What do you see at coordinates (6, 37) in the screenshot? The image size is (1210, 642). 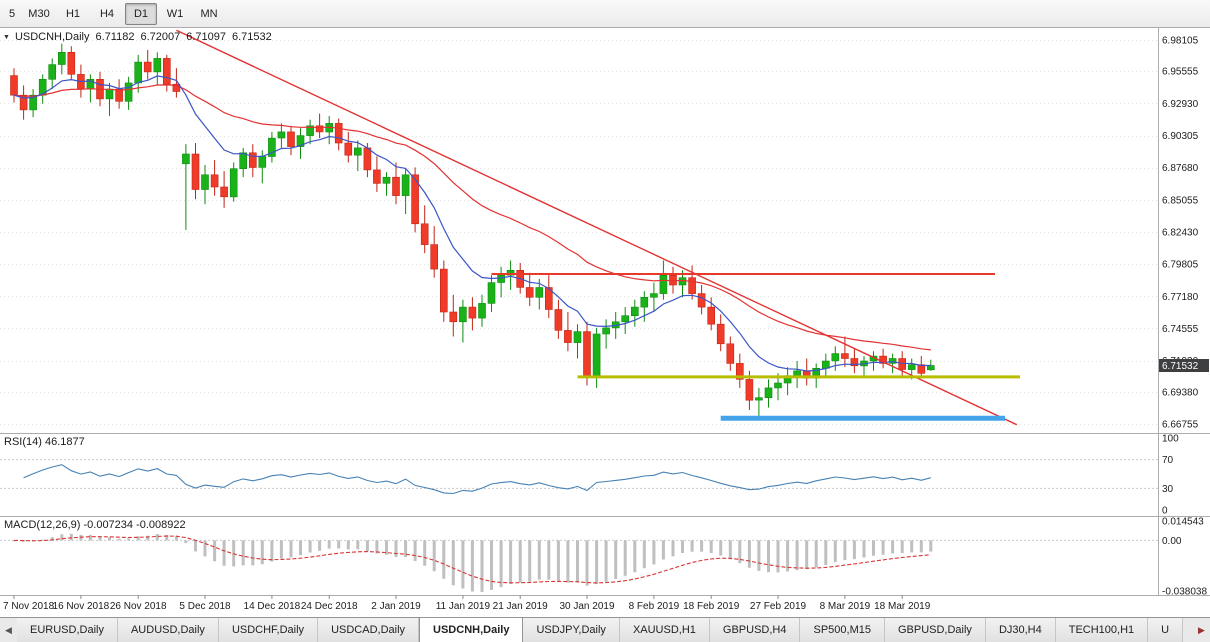 I see `symbol-dropdown-icon: ▼` at bounding box center [6, 37].